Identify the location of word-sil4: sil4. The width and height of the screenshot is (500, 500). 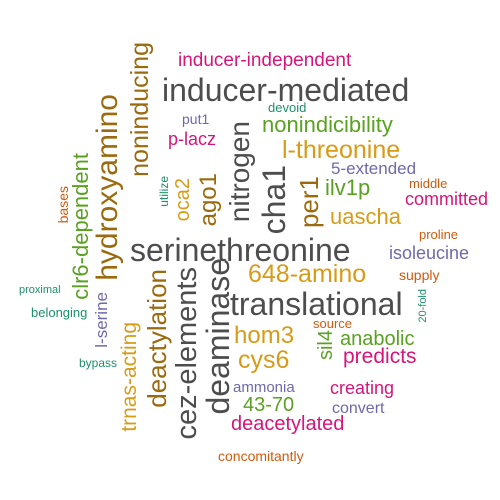
(326, 345).